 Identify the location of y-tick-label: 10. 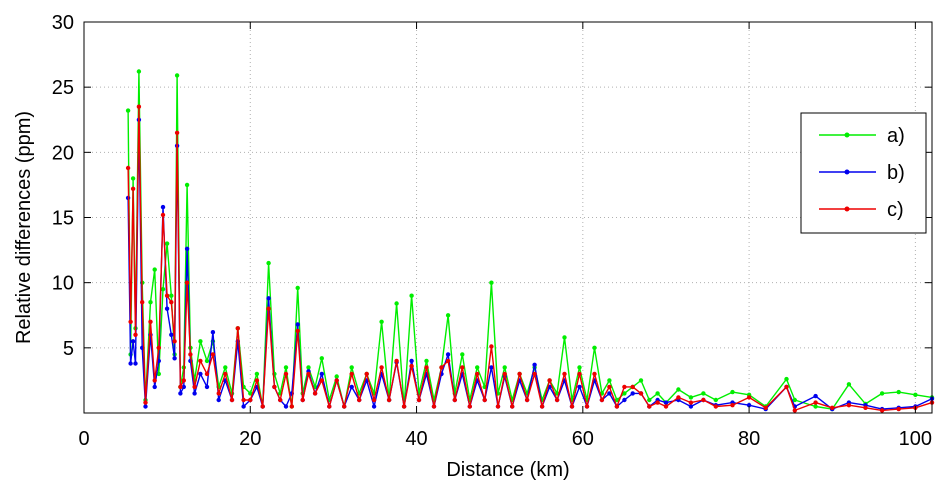
(63, 284).